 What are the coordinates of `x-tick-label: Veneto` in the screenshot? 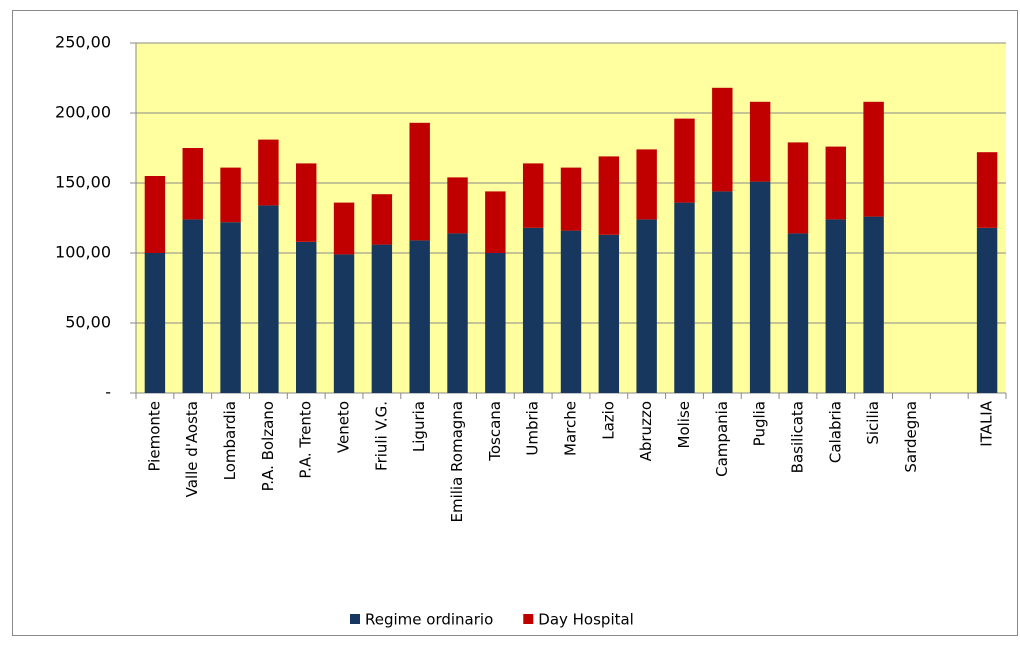 It's located at (344, 427).